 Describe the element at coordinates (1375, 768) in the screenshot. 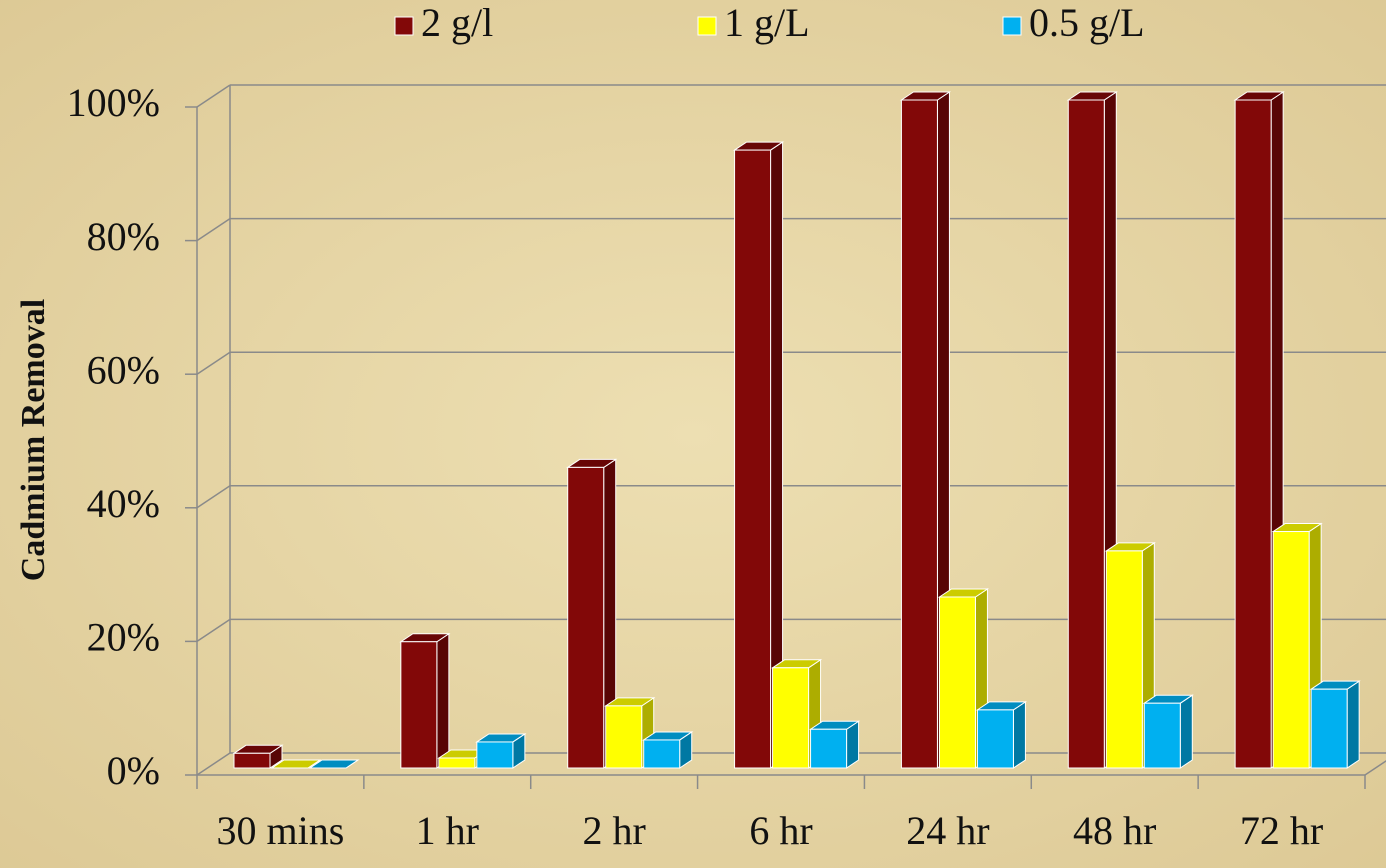

I see `floor-edge` at that location.